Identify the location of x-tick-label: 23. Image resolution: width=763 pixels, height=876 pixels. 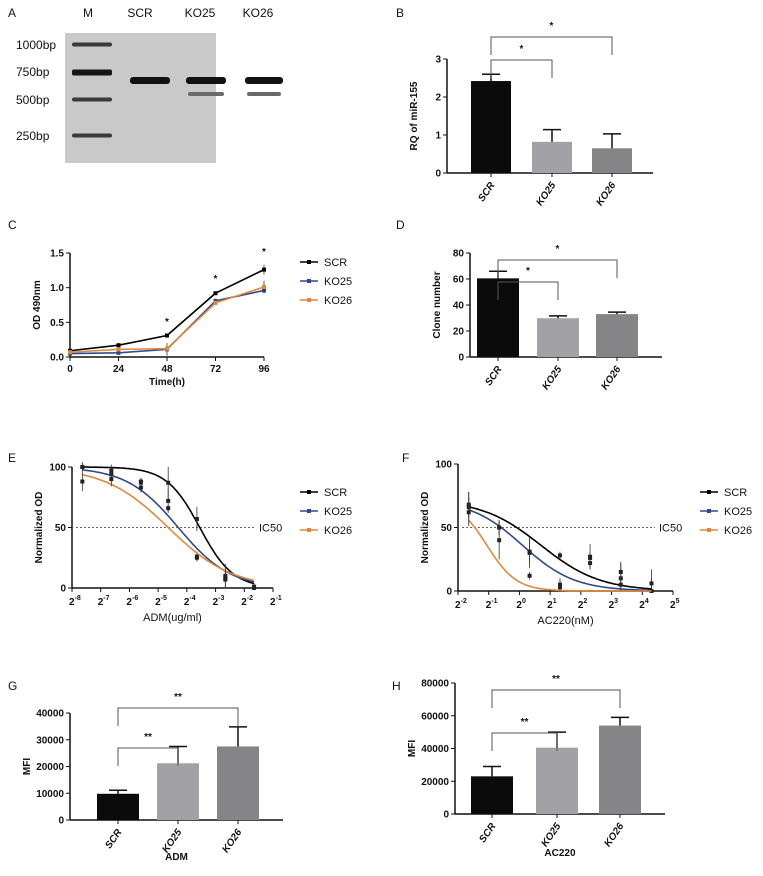
(614, 604).